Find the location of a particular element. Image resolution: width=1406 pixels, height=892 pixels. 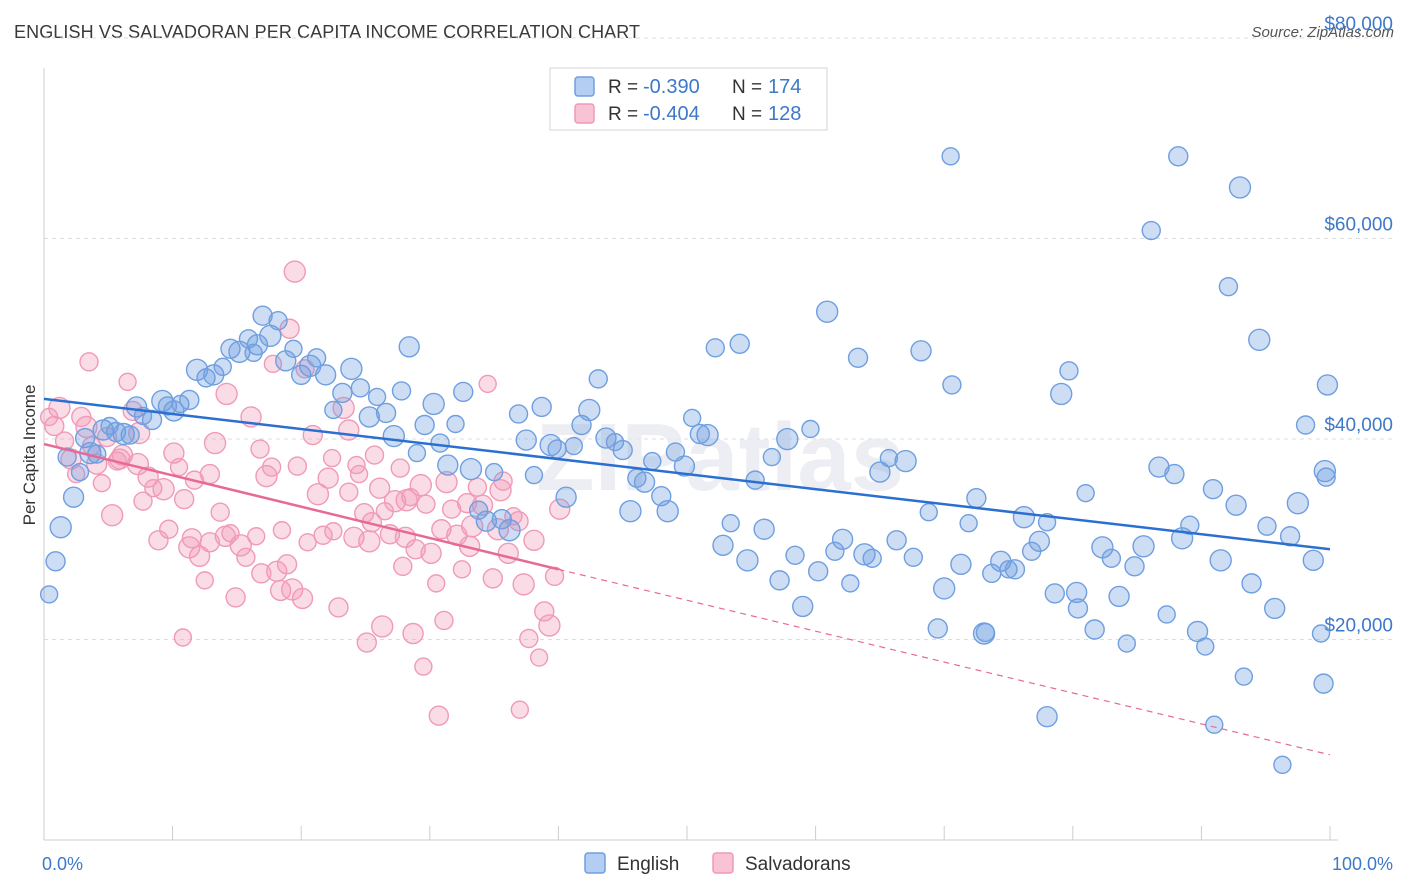

y-tick-label: $20,000 is located at coordinates (1358, 626).